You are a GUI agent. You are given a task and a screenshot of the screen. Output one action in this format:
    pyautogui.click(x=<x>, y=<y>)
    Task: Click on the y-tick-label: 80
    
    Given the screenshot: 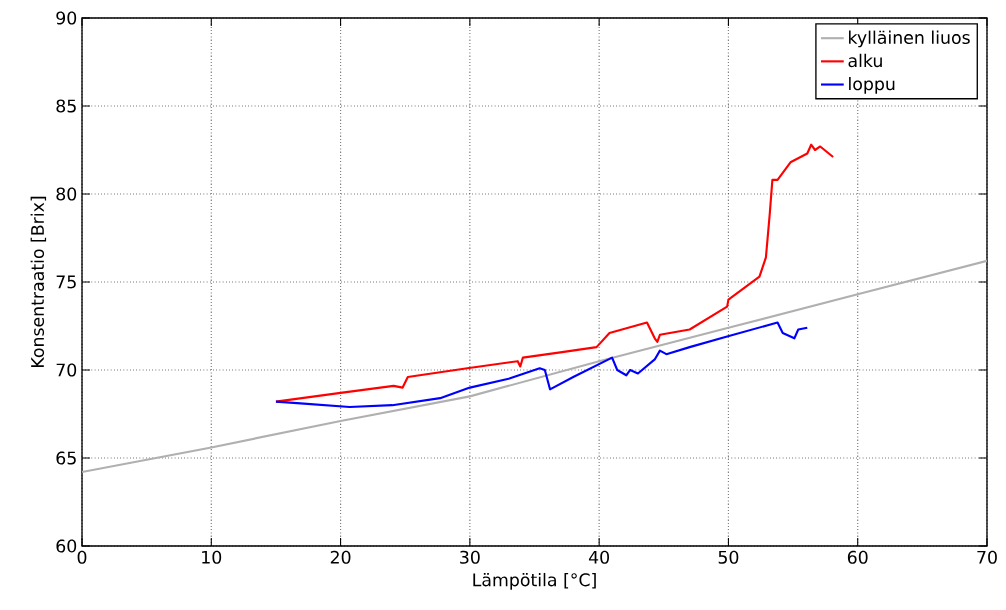 What is the action you would take?
    pyautogui.click(x=66, y=194)
    